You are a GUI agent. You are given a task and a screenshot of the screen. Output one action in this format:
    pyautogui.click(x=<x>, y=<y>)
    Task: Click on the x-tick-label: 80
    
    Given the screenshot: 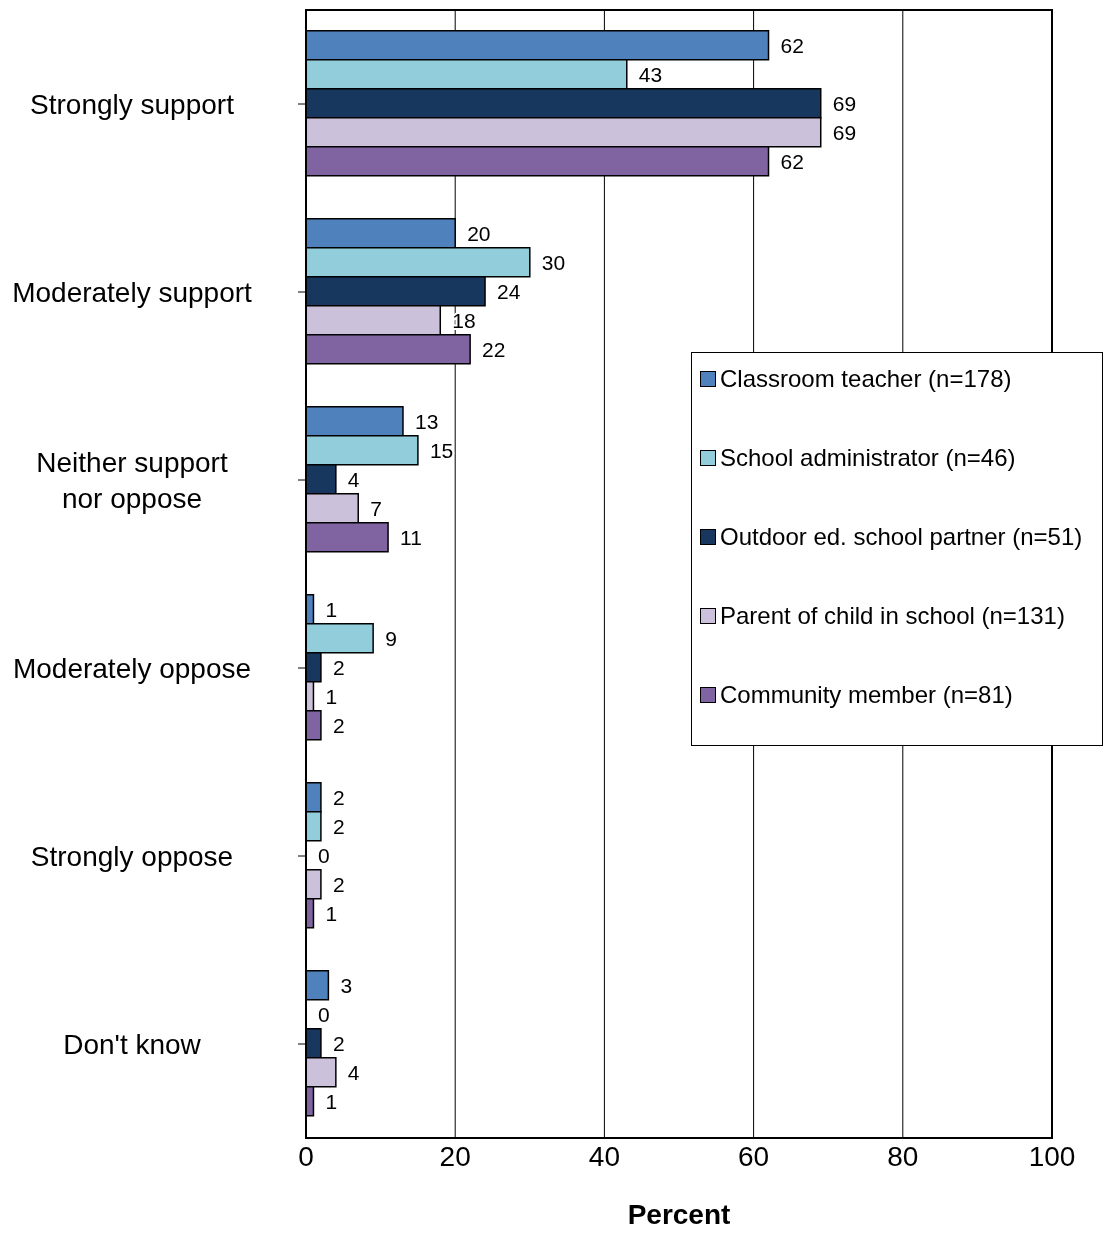 What is the action you would take?
    pyautogui.click(x=903, y=1156)
    